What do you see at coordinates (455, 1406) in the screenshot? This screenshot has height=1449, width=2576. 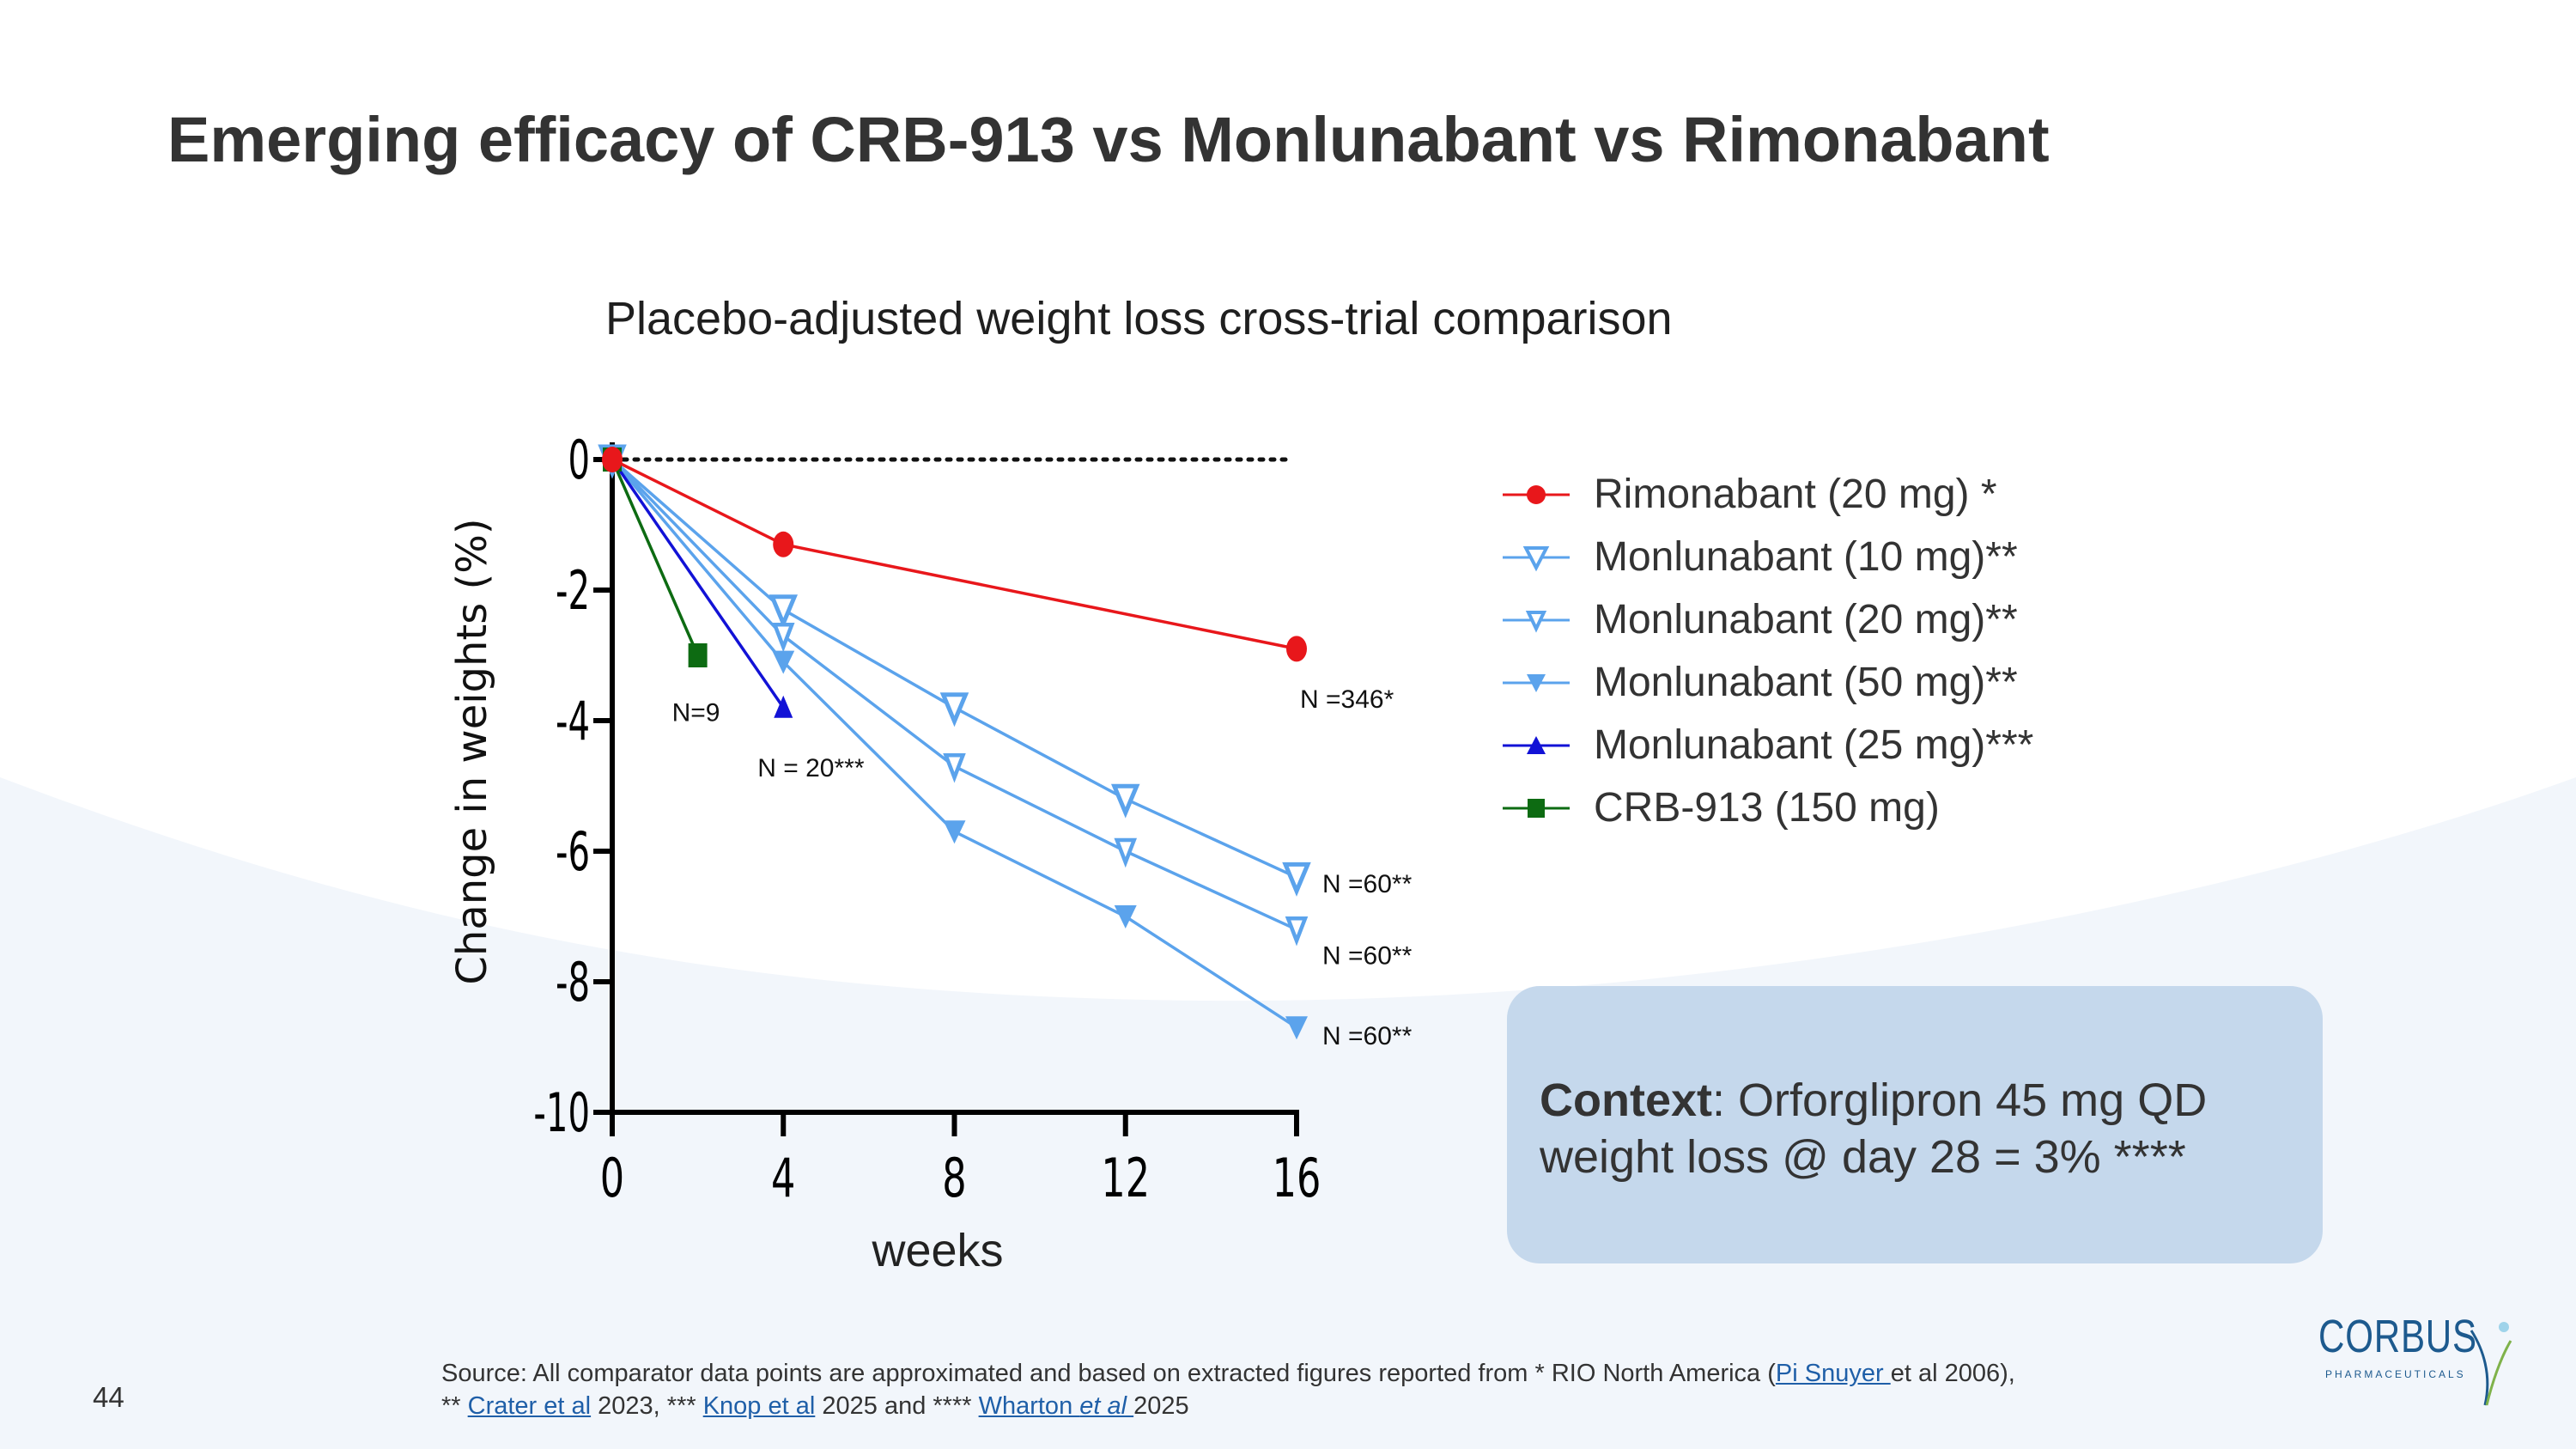 I see `footnote-text: **` at bounding box center [455, 1406].